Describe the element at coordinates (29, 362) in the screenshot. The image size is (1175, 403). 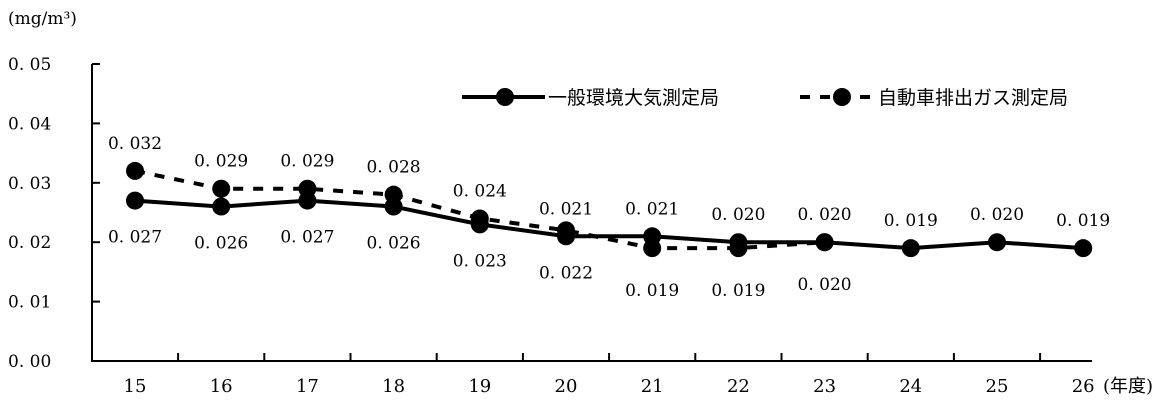
I see `y-tick-label: 0. 00` at that location.